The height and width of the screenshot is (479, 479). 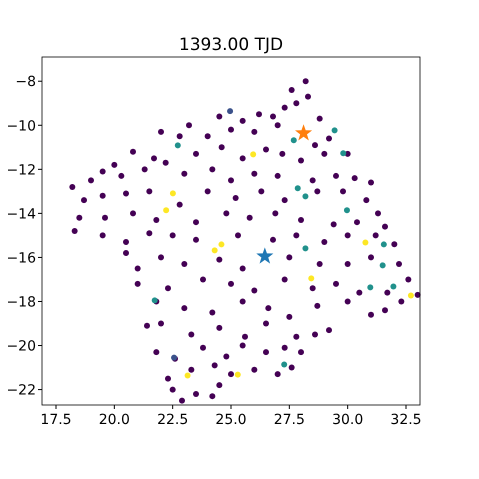 I want to click on y-tick-label: −18, so click(x=21, y=302).